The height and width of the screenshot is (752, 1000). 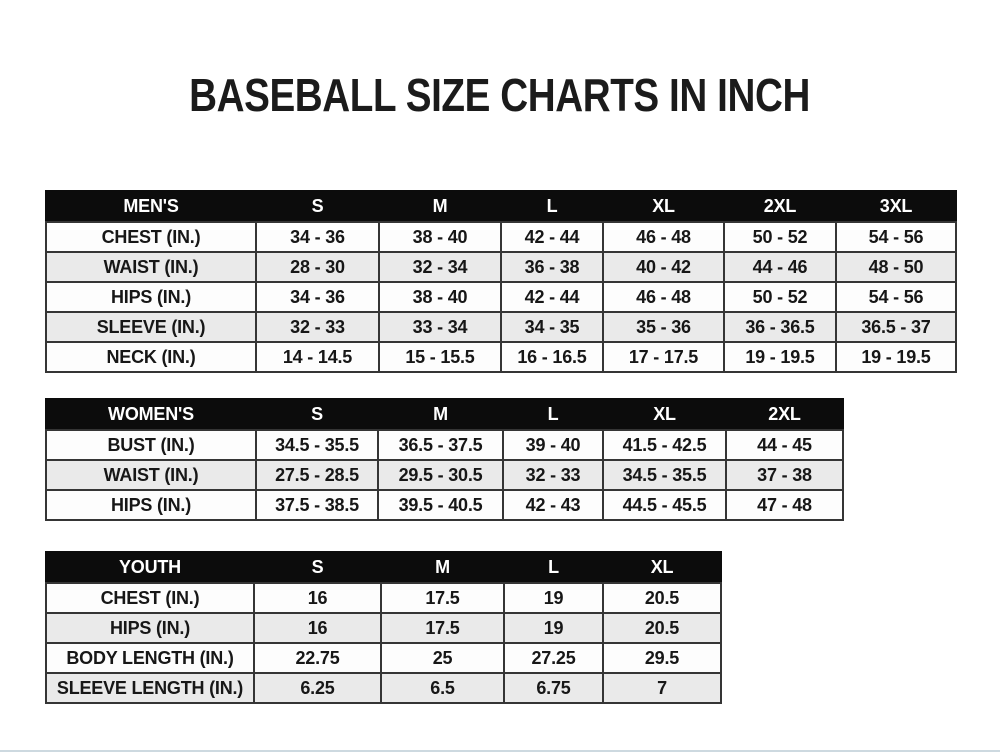 I want to click on size-value-cell: 39.5 - 40.5, so click(x=440, y=505).